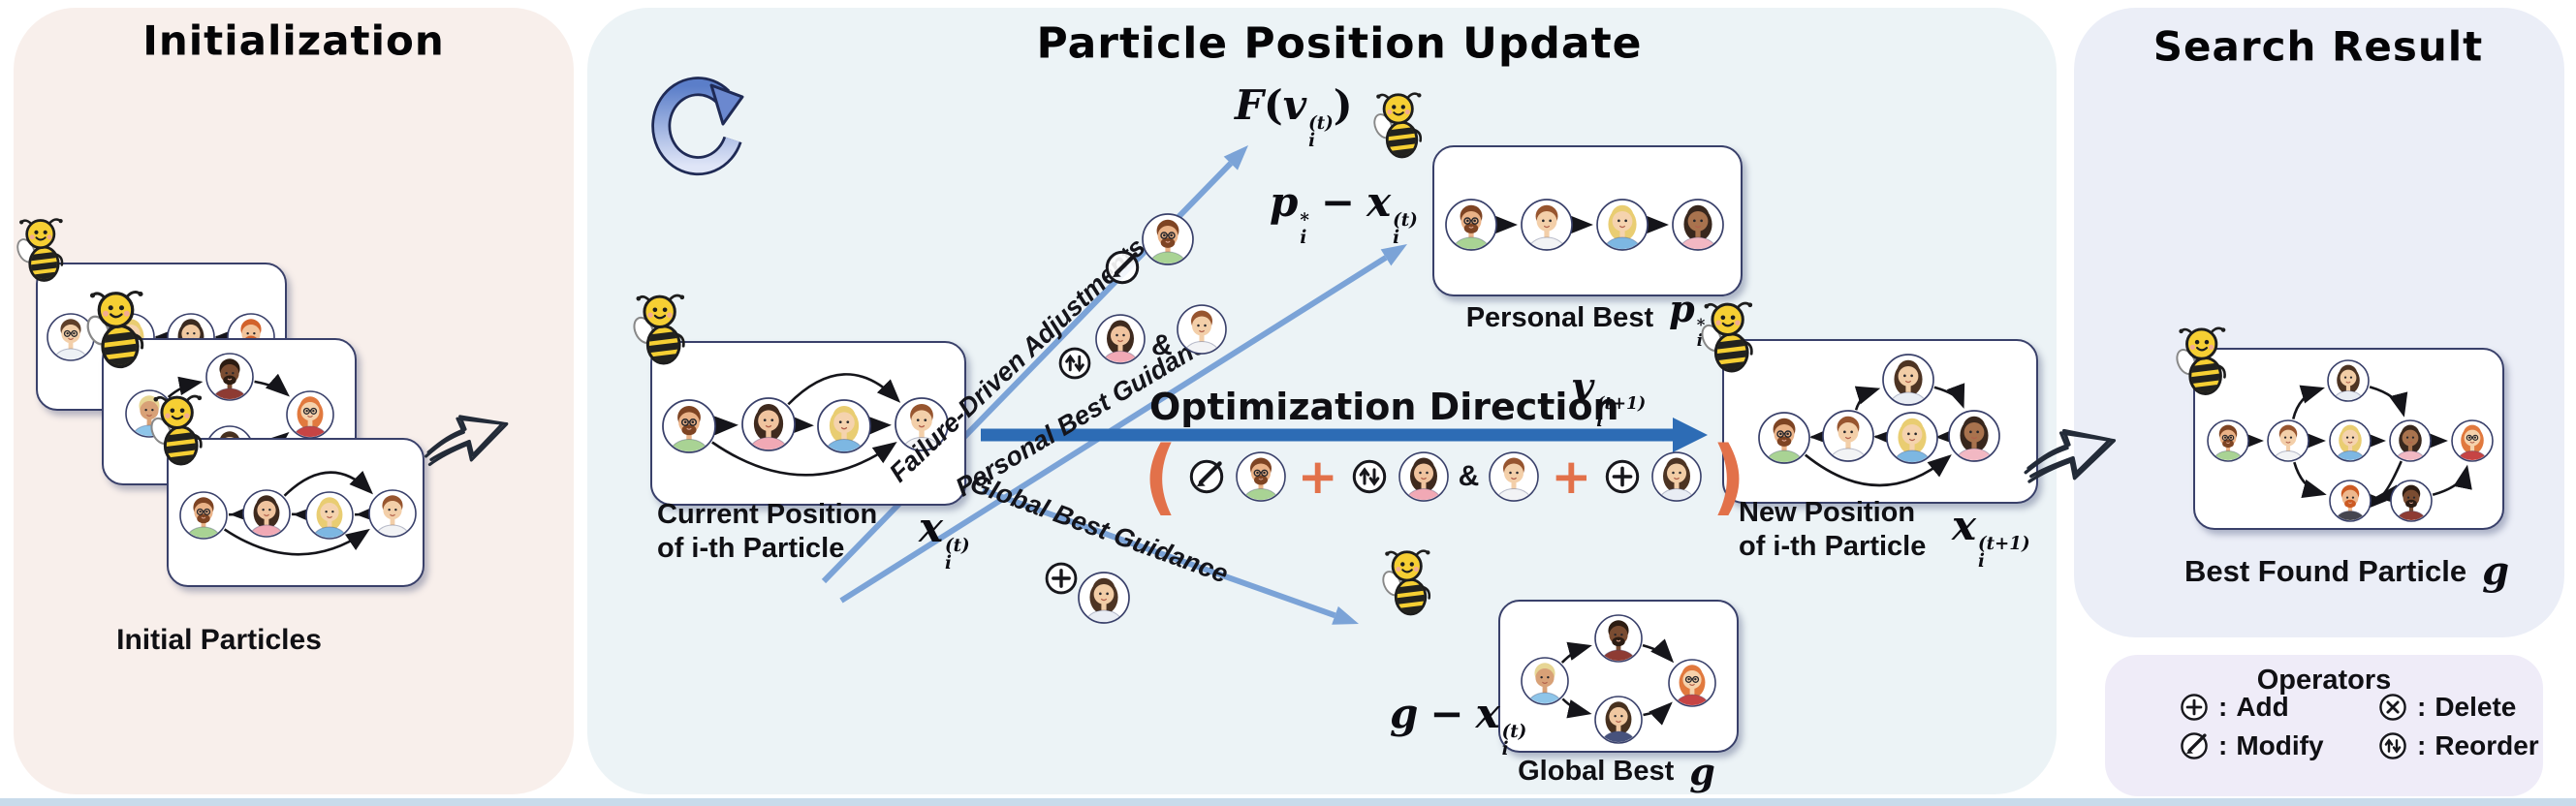  I want to click on particle-card-new-position, so click(1880, 421).